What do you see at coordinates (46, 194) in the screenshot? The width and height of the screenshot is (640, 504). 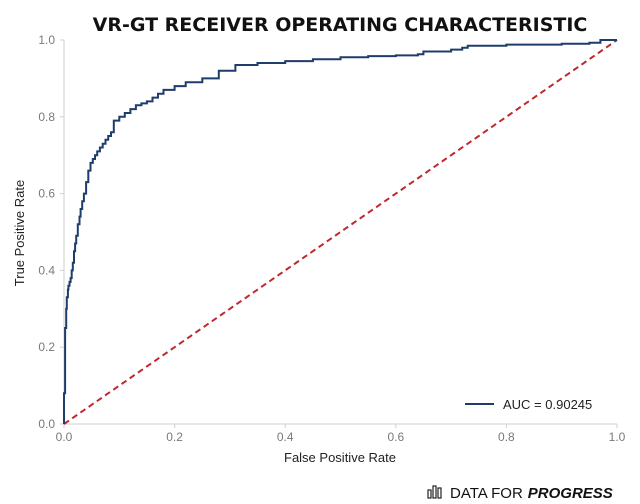 I see `y-tick-label: 0.6` at bounding box center [46, 194].